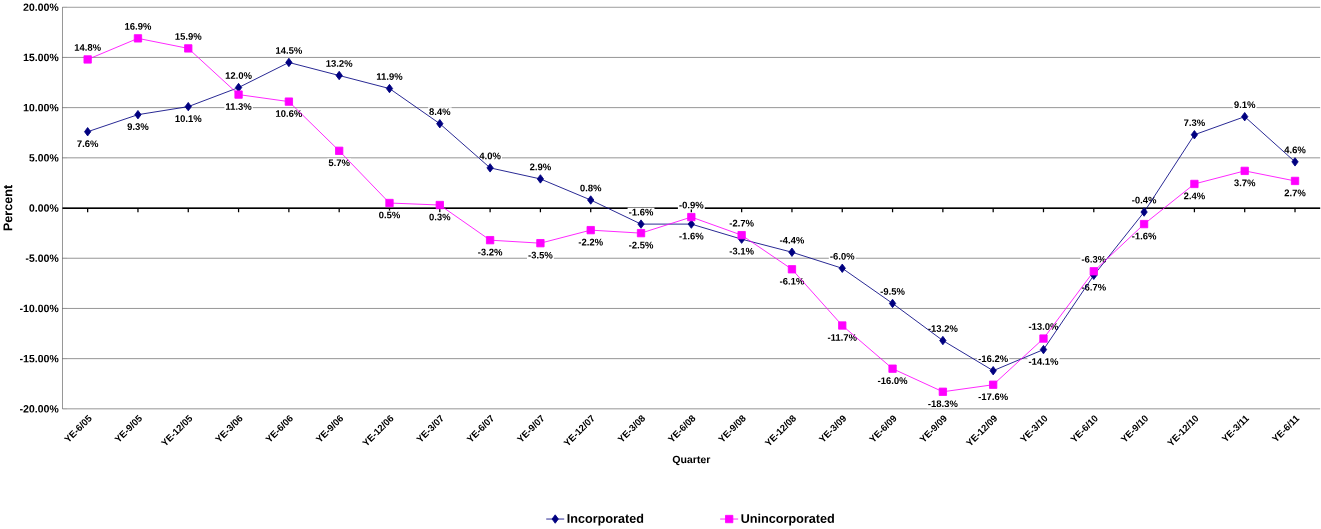  What do you see at coordinates (1245, 105) in the screenshot?
I see `data-label: 9.1%` at bounding box center [1245, 105].